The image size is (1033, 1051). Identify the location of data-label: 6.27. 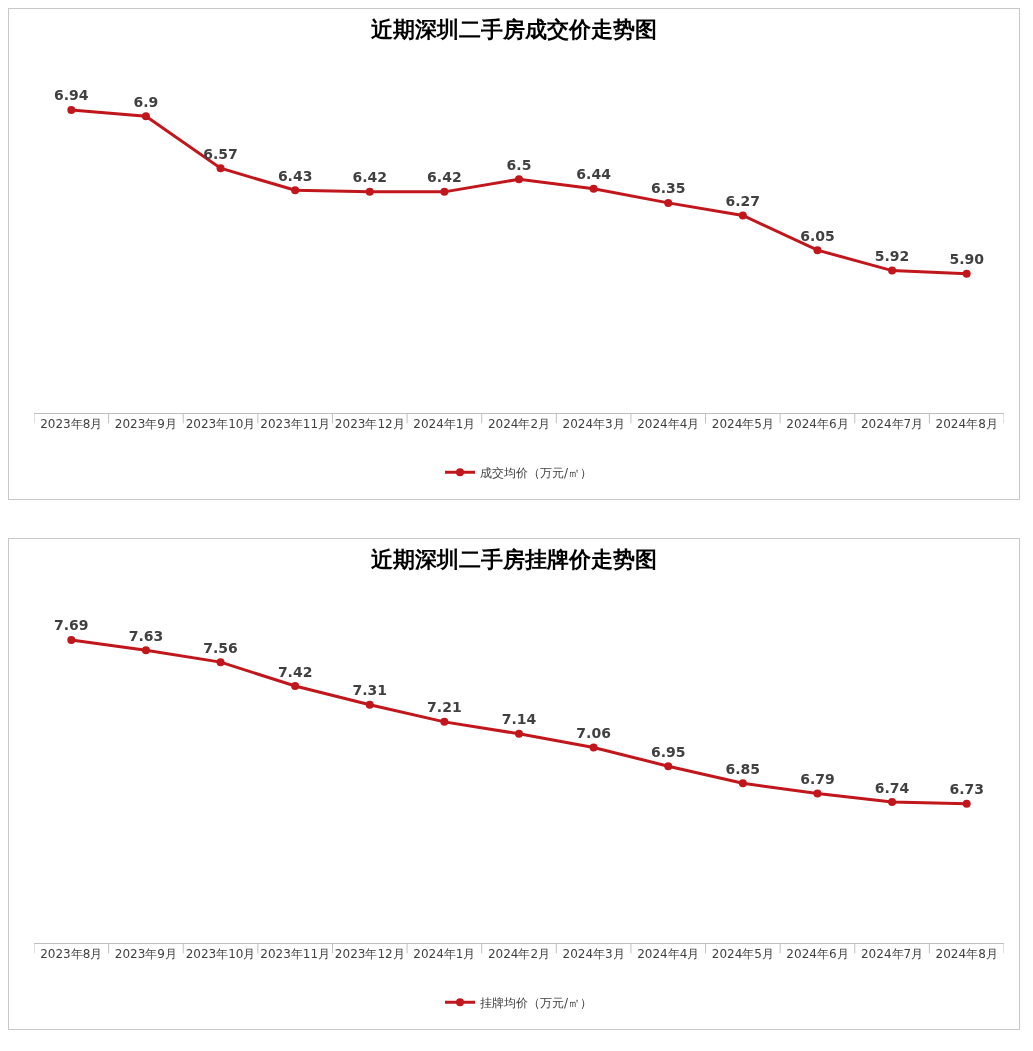
(743, 200).